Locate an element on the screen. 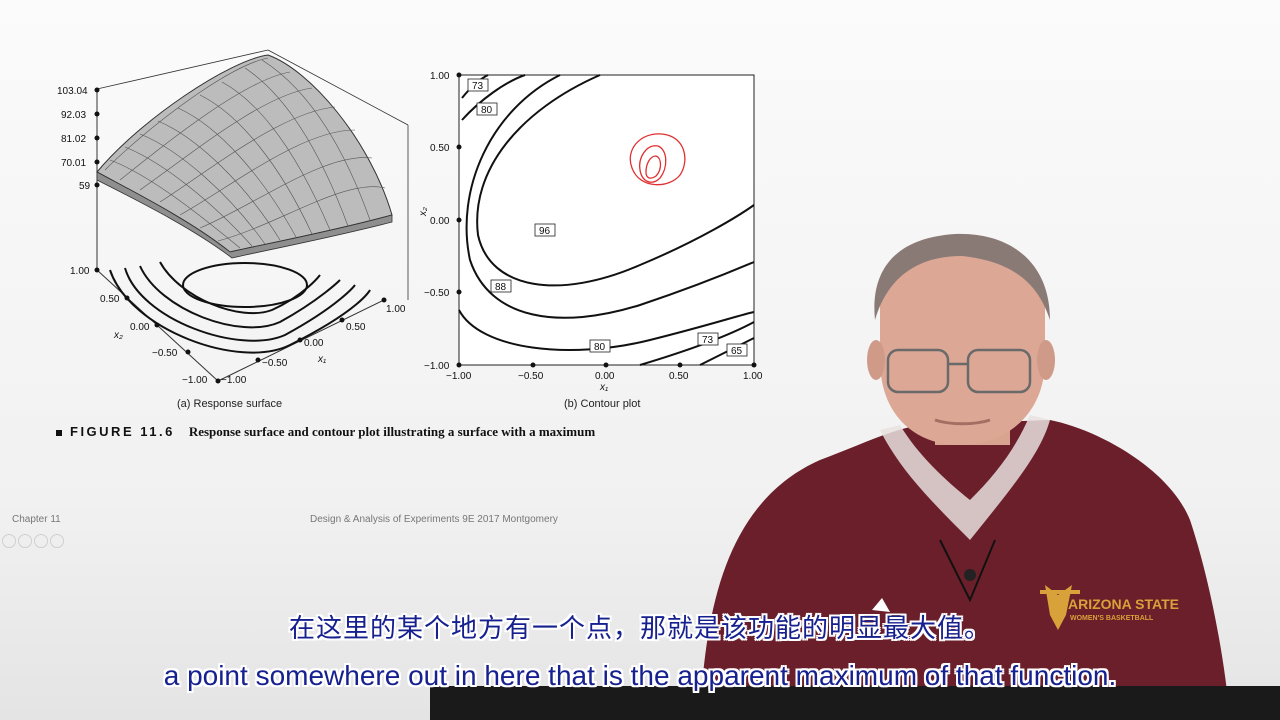  subtitle-chinese: 在这里的某个地方有一个点，那就是该功能的明显最大值。 is located at coordinates (639, 629).